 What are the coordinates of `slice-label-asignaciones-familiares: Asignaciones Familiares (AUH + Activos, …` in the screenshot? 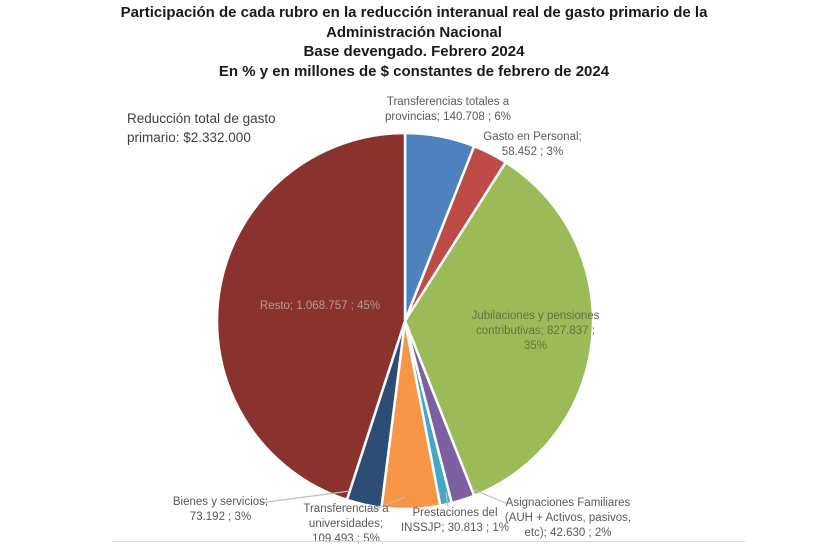 It's located at (568, 518).